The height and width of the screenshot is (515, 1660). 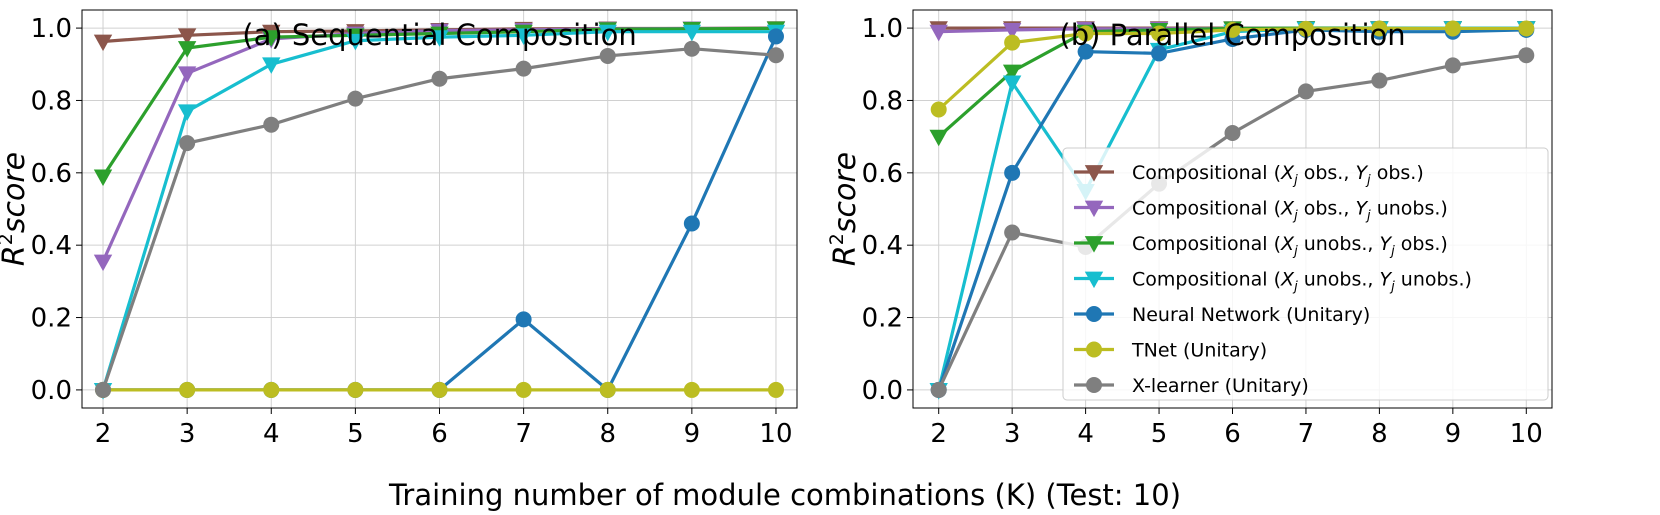 I want to click on subplot-title: (b) Parallel Composition, so click(x=1232, y=35).